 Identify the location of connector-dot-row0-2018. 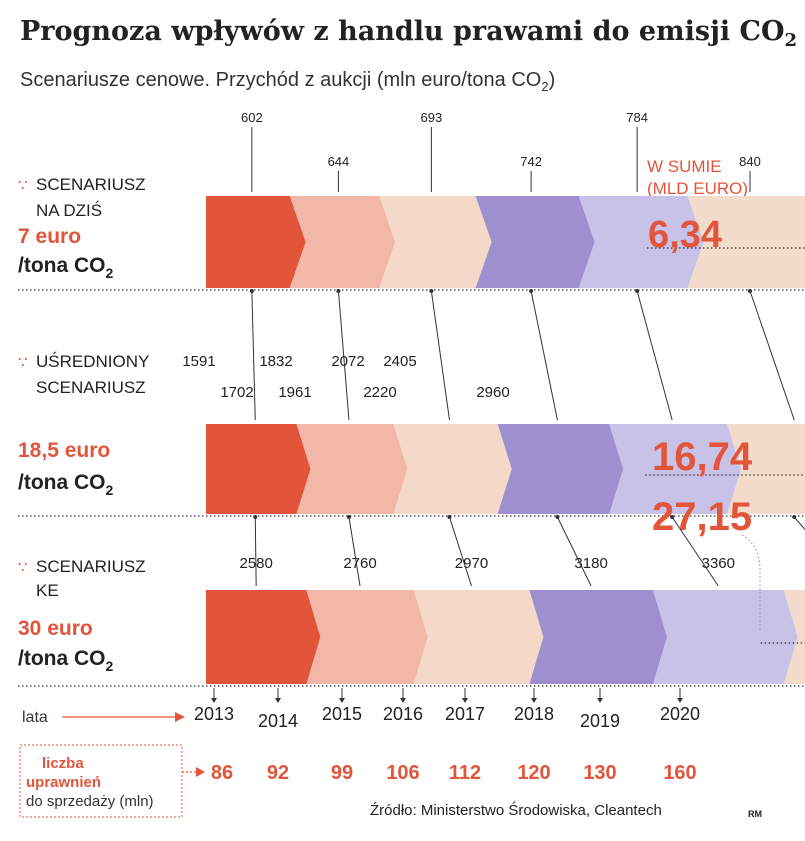
(750, 291).